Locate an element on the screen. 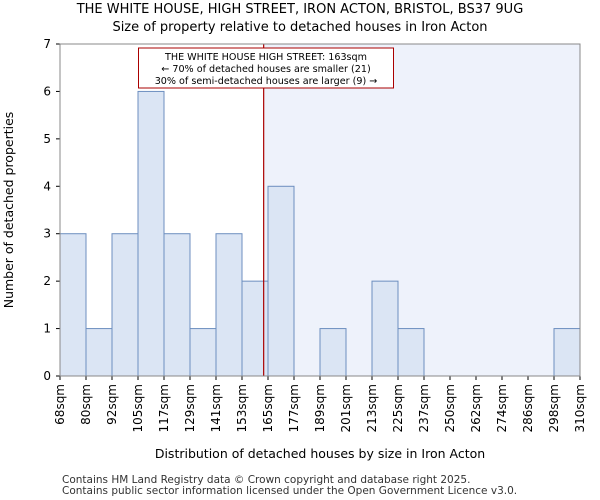 The width and height of the screenshot is (600, 500). annotation-frame is located at coordinates (266, 68).